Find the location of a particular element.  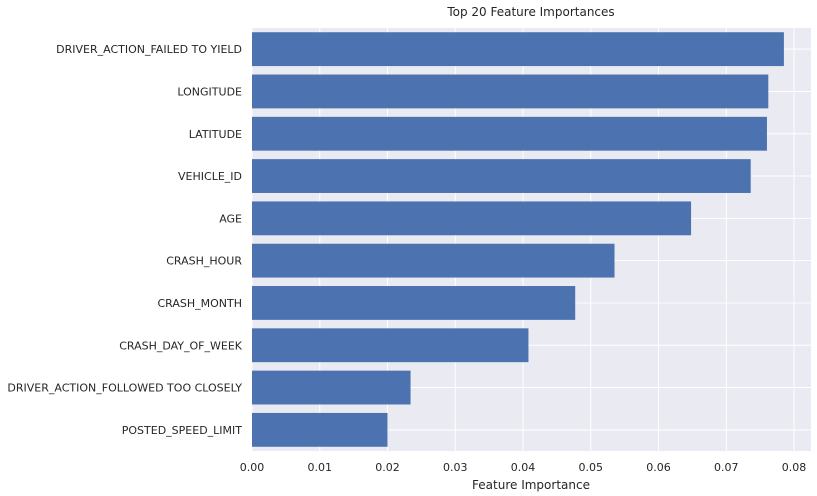

x-tick-label: 0.02 is located at coordinates (387, 467).